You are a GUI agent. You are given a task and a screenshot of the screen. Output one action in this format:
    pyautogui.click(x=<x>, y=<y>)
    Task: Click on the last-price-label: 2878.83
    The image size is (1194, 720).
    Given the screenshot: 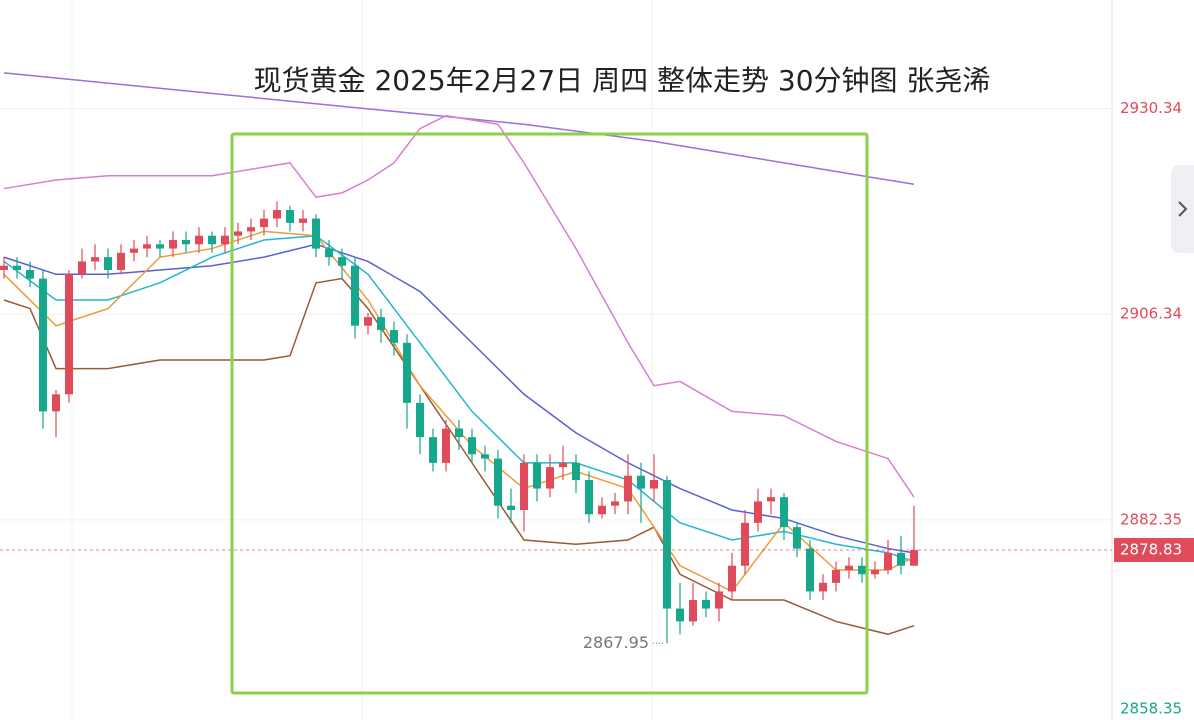 What is the action you would take?
    pyautogui.click(x=1151, y=550)
    